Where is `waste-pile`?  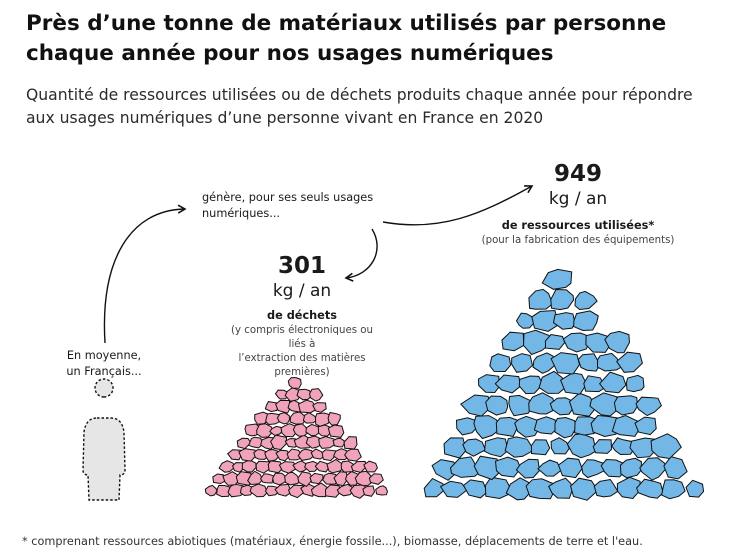
waste-pile is located at coordinates (296, 438).